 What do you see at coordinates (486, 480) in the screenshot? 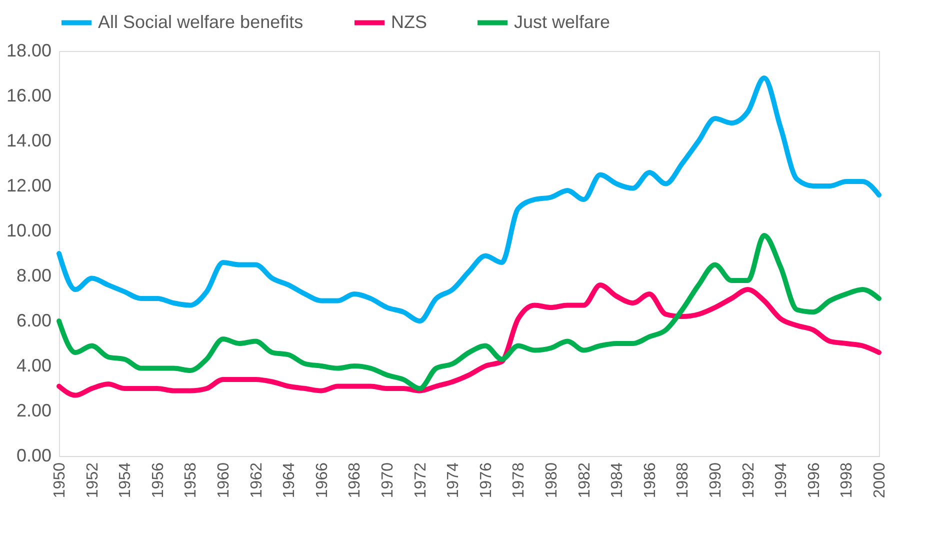
I see `x-tick-label: 1976` at bounding box center [486, 480].